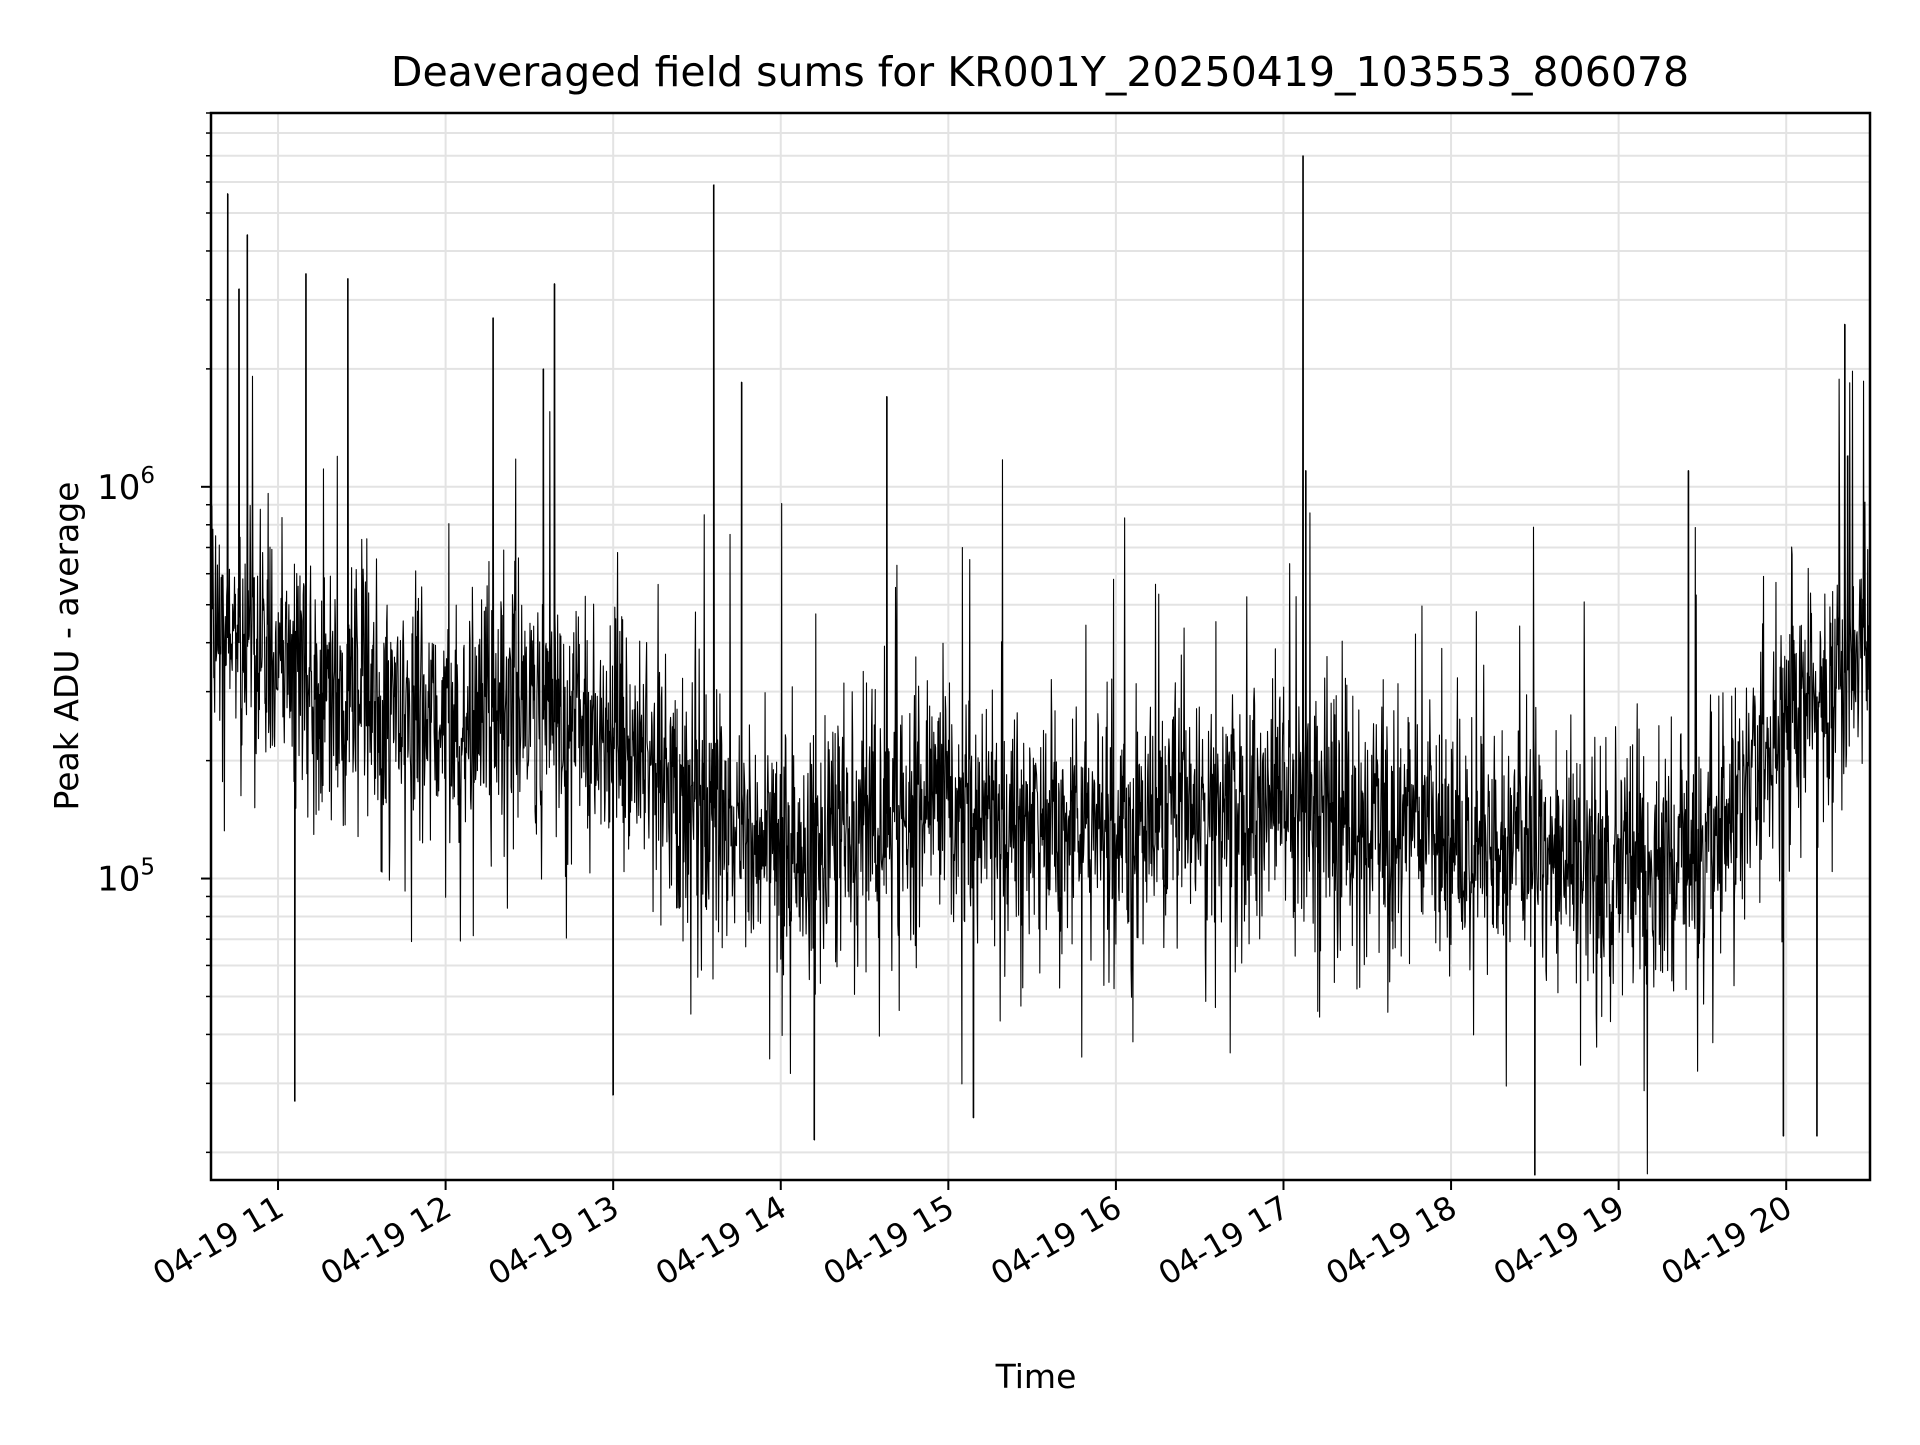 The height and width of the screenshot is (1445, 1920). Describe the element at coordinates (126, 485) in the screenshot. I see `y-tick-label: 10⁶` at that location.